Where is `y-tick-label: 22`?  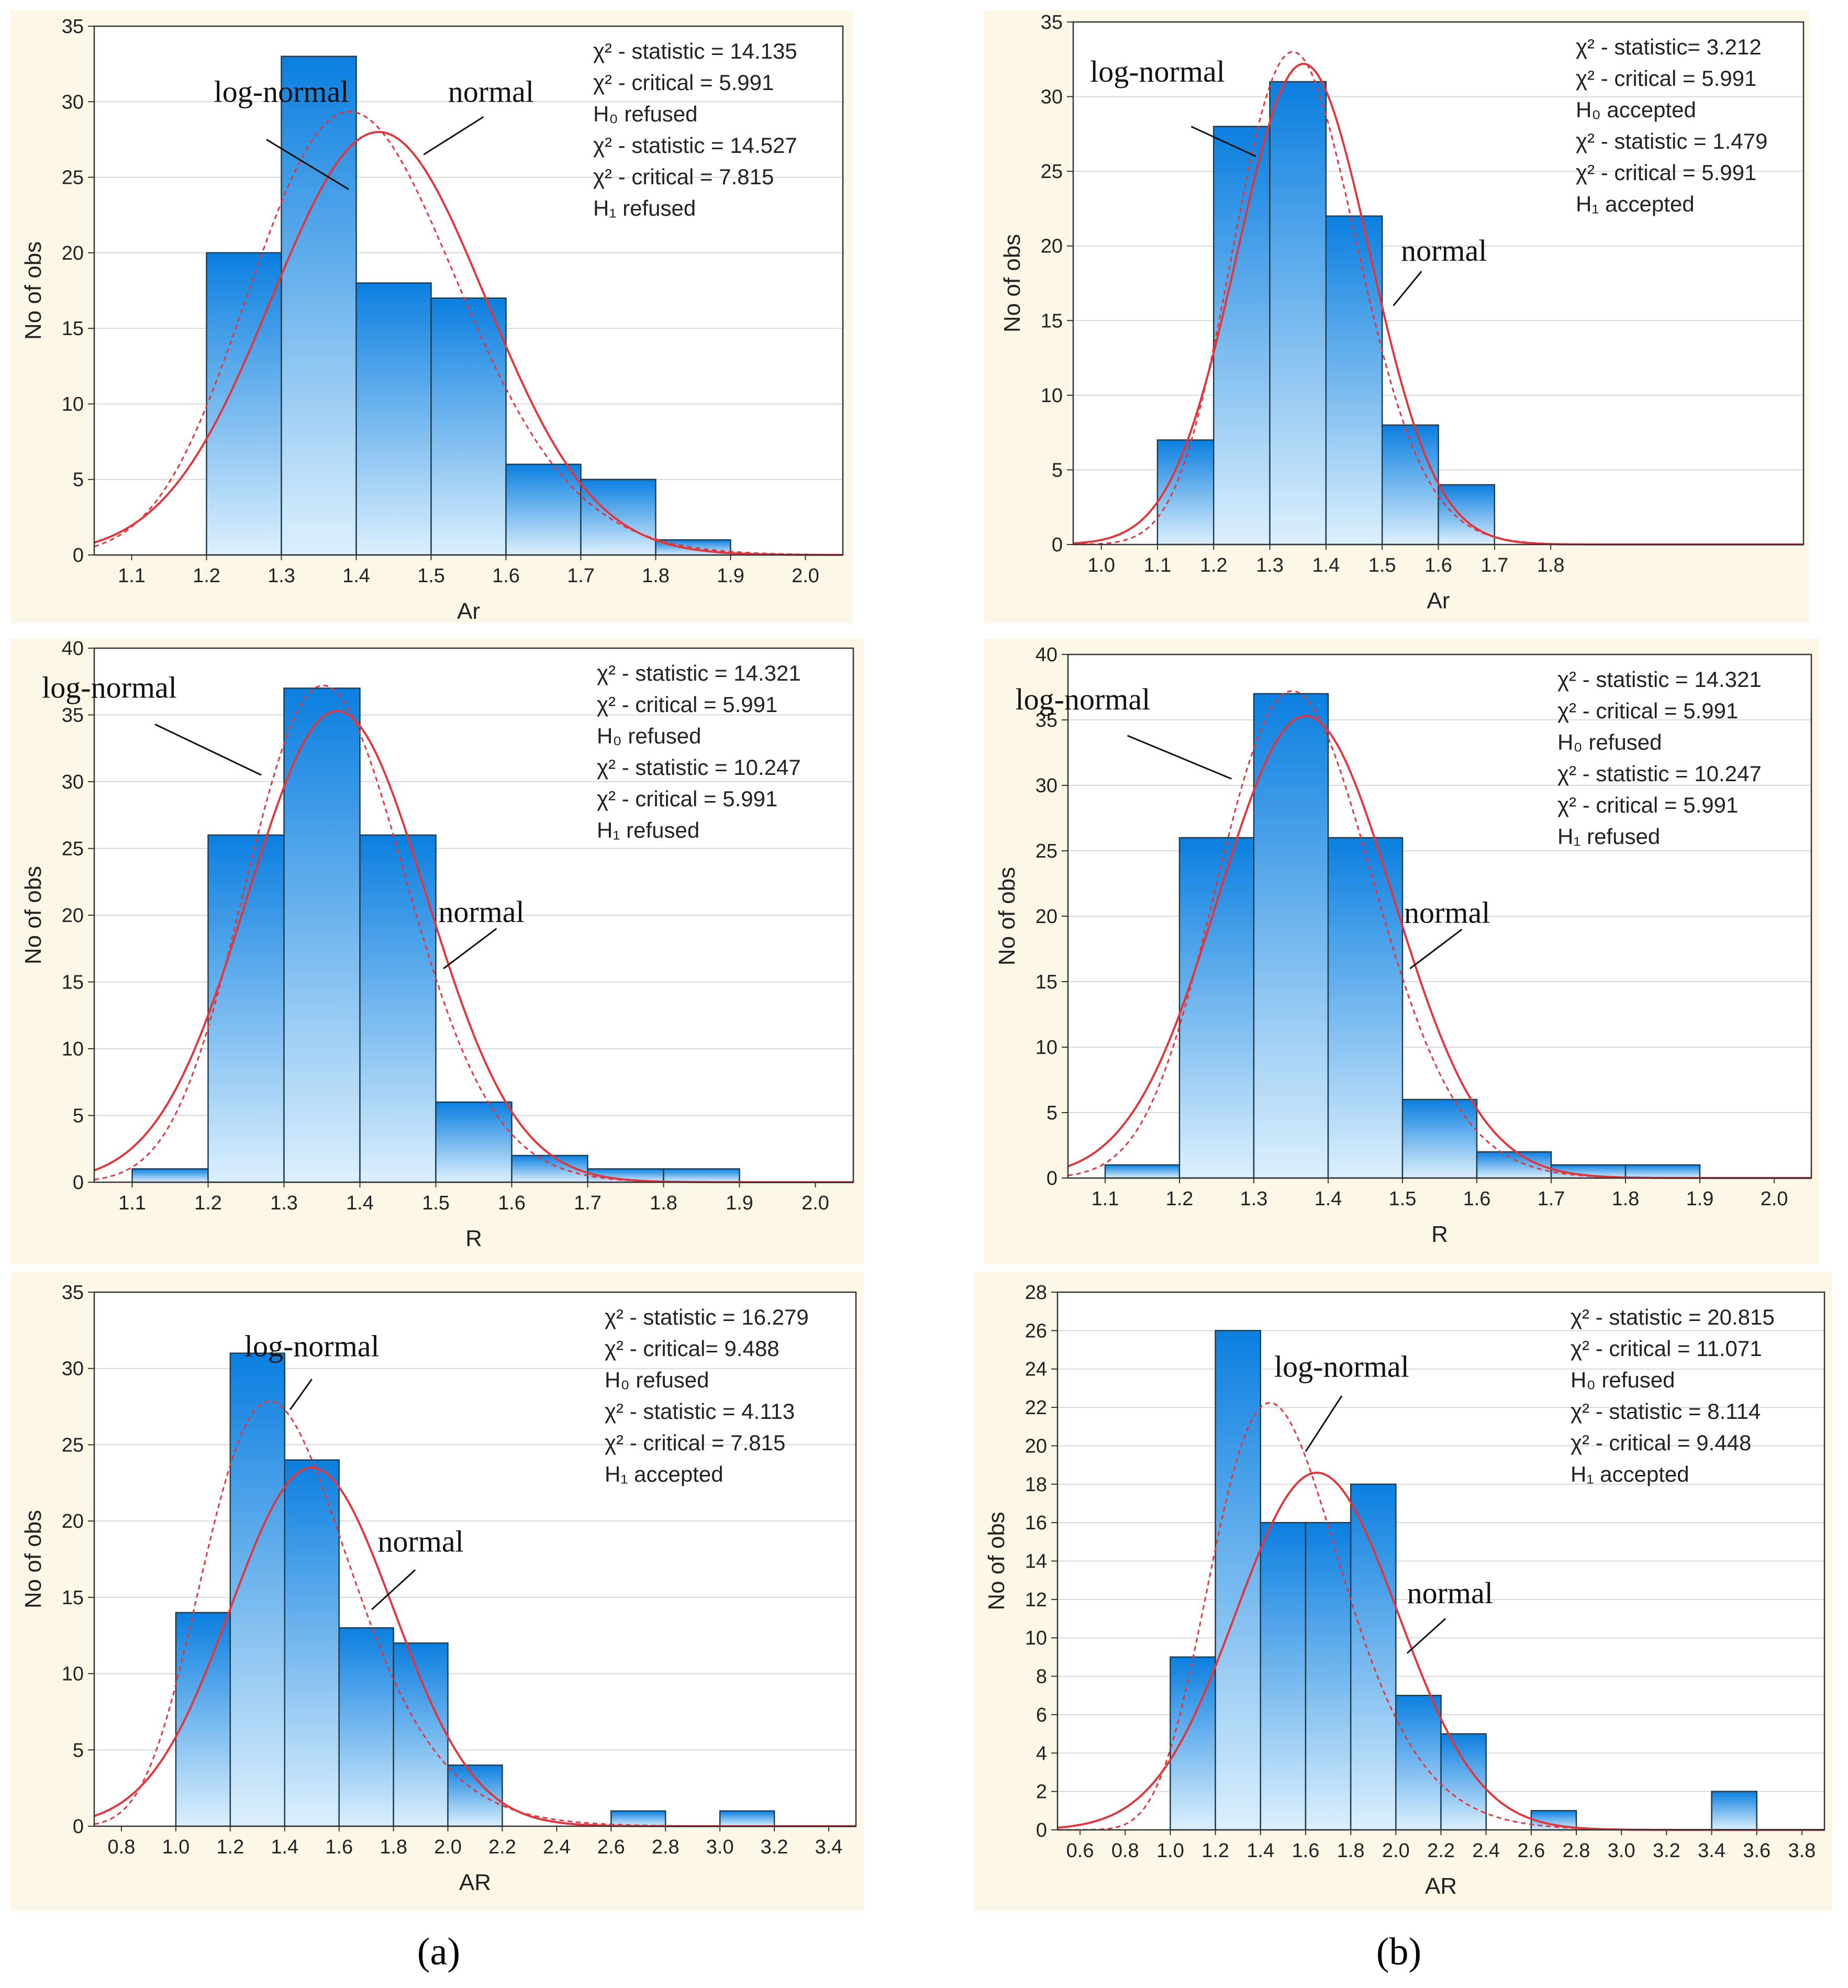
y-tick-label: 22 is located at coordinates (1036, 1408).